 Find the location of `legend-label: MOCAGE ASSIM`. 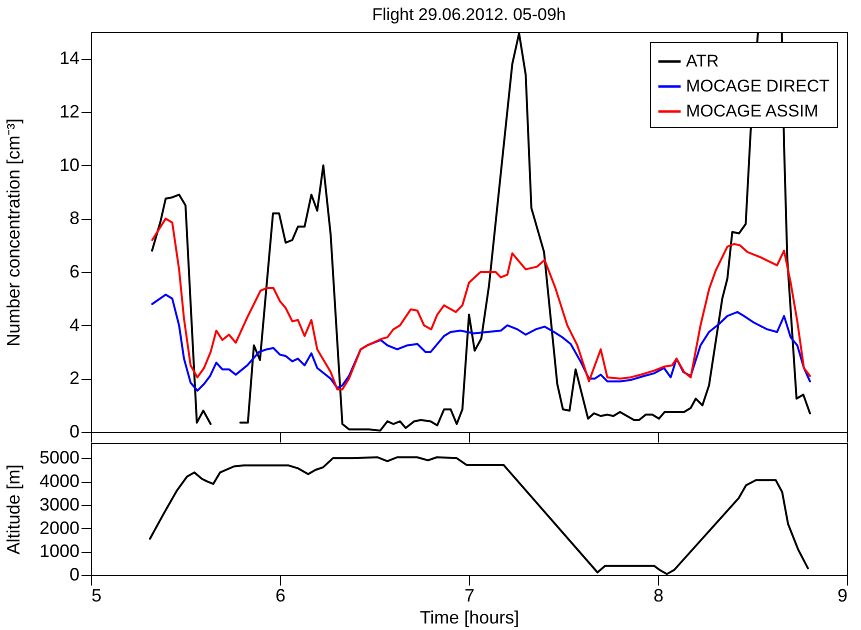

legend-label: MOCAGE ASSIM is located at coordinates (752, 111).